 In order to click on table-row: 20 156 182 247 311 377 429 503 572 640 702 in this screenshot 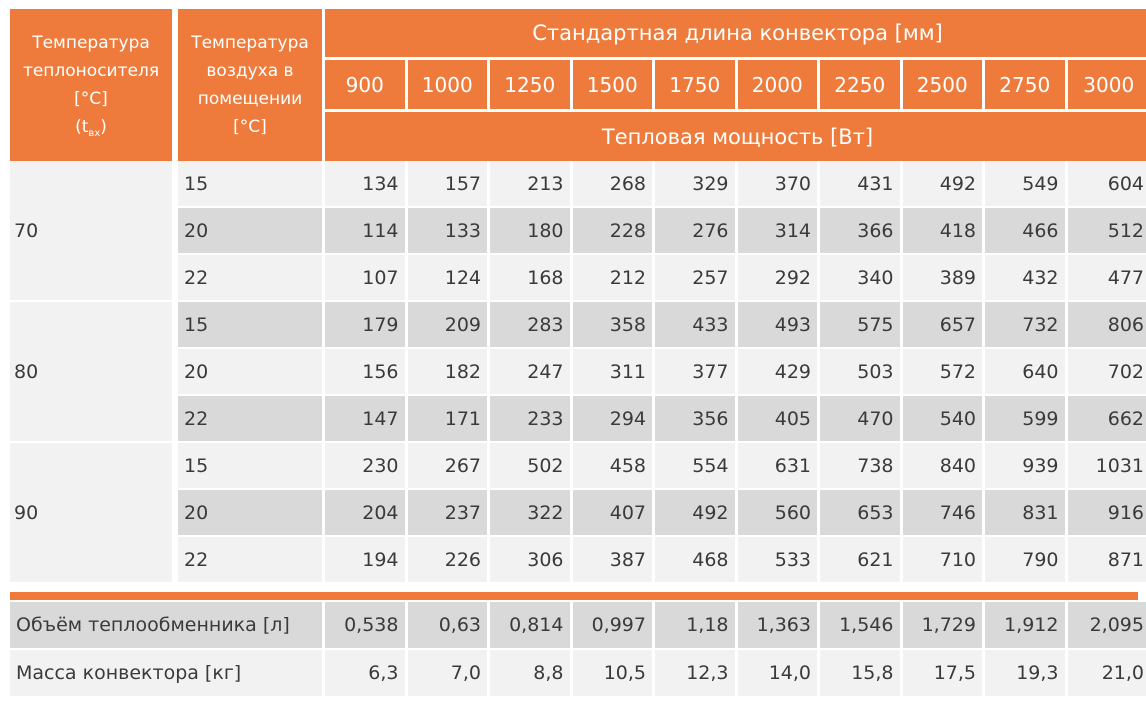, I will do `click(578, 372)`.